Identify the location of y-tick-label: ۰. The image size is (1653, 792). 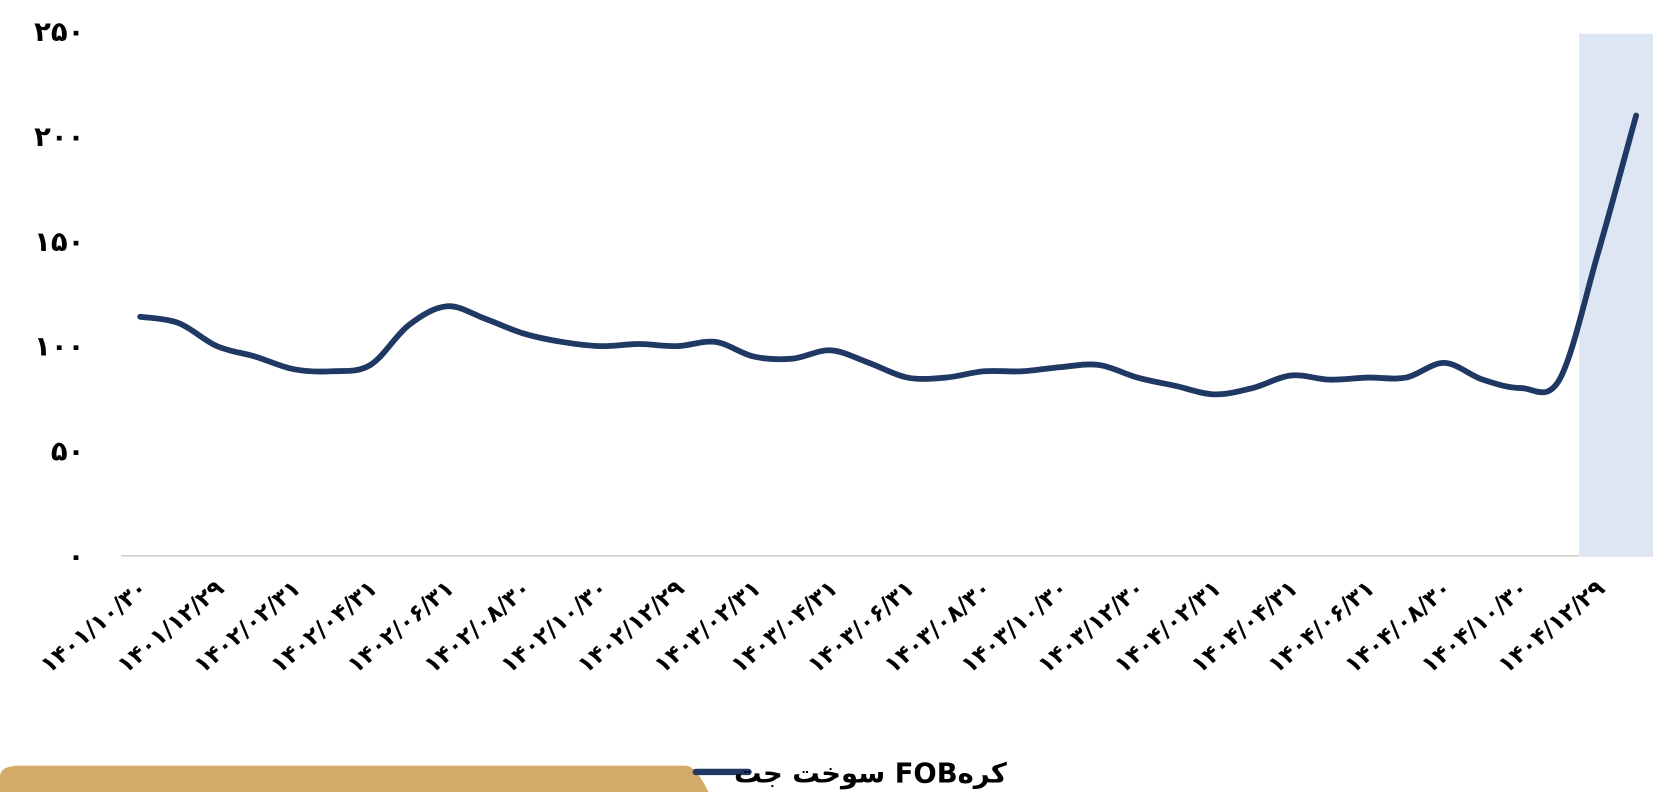
(76, 556).